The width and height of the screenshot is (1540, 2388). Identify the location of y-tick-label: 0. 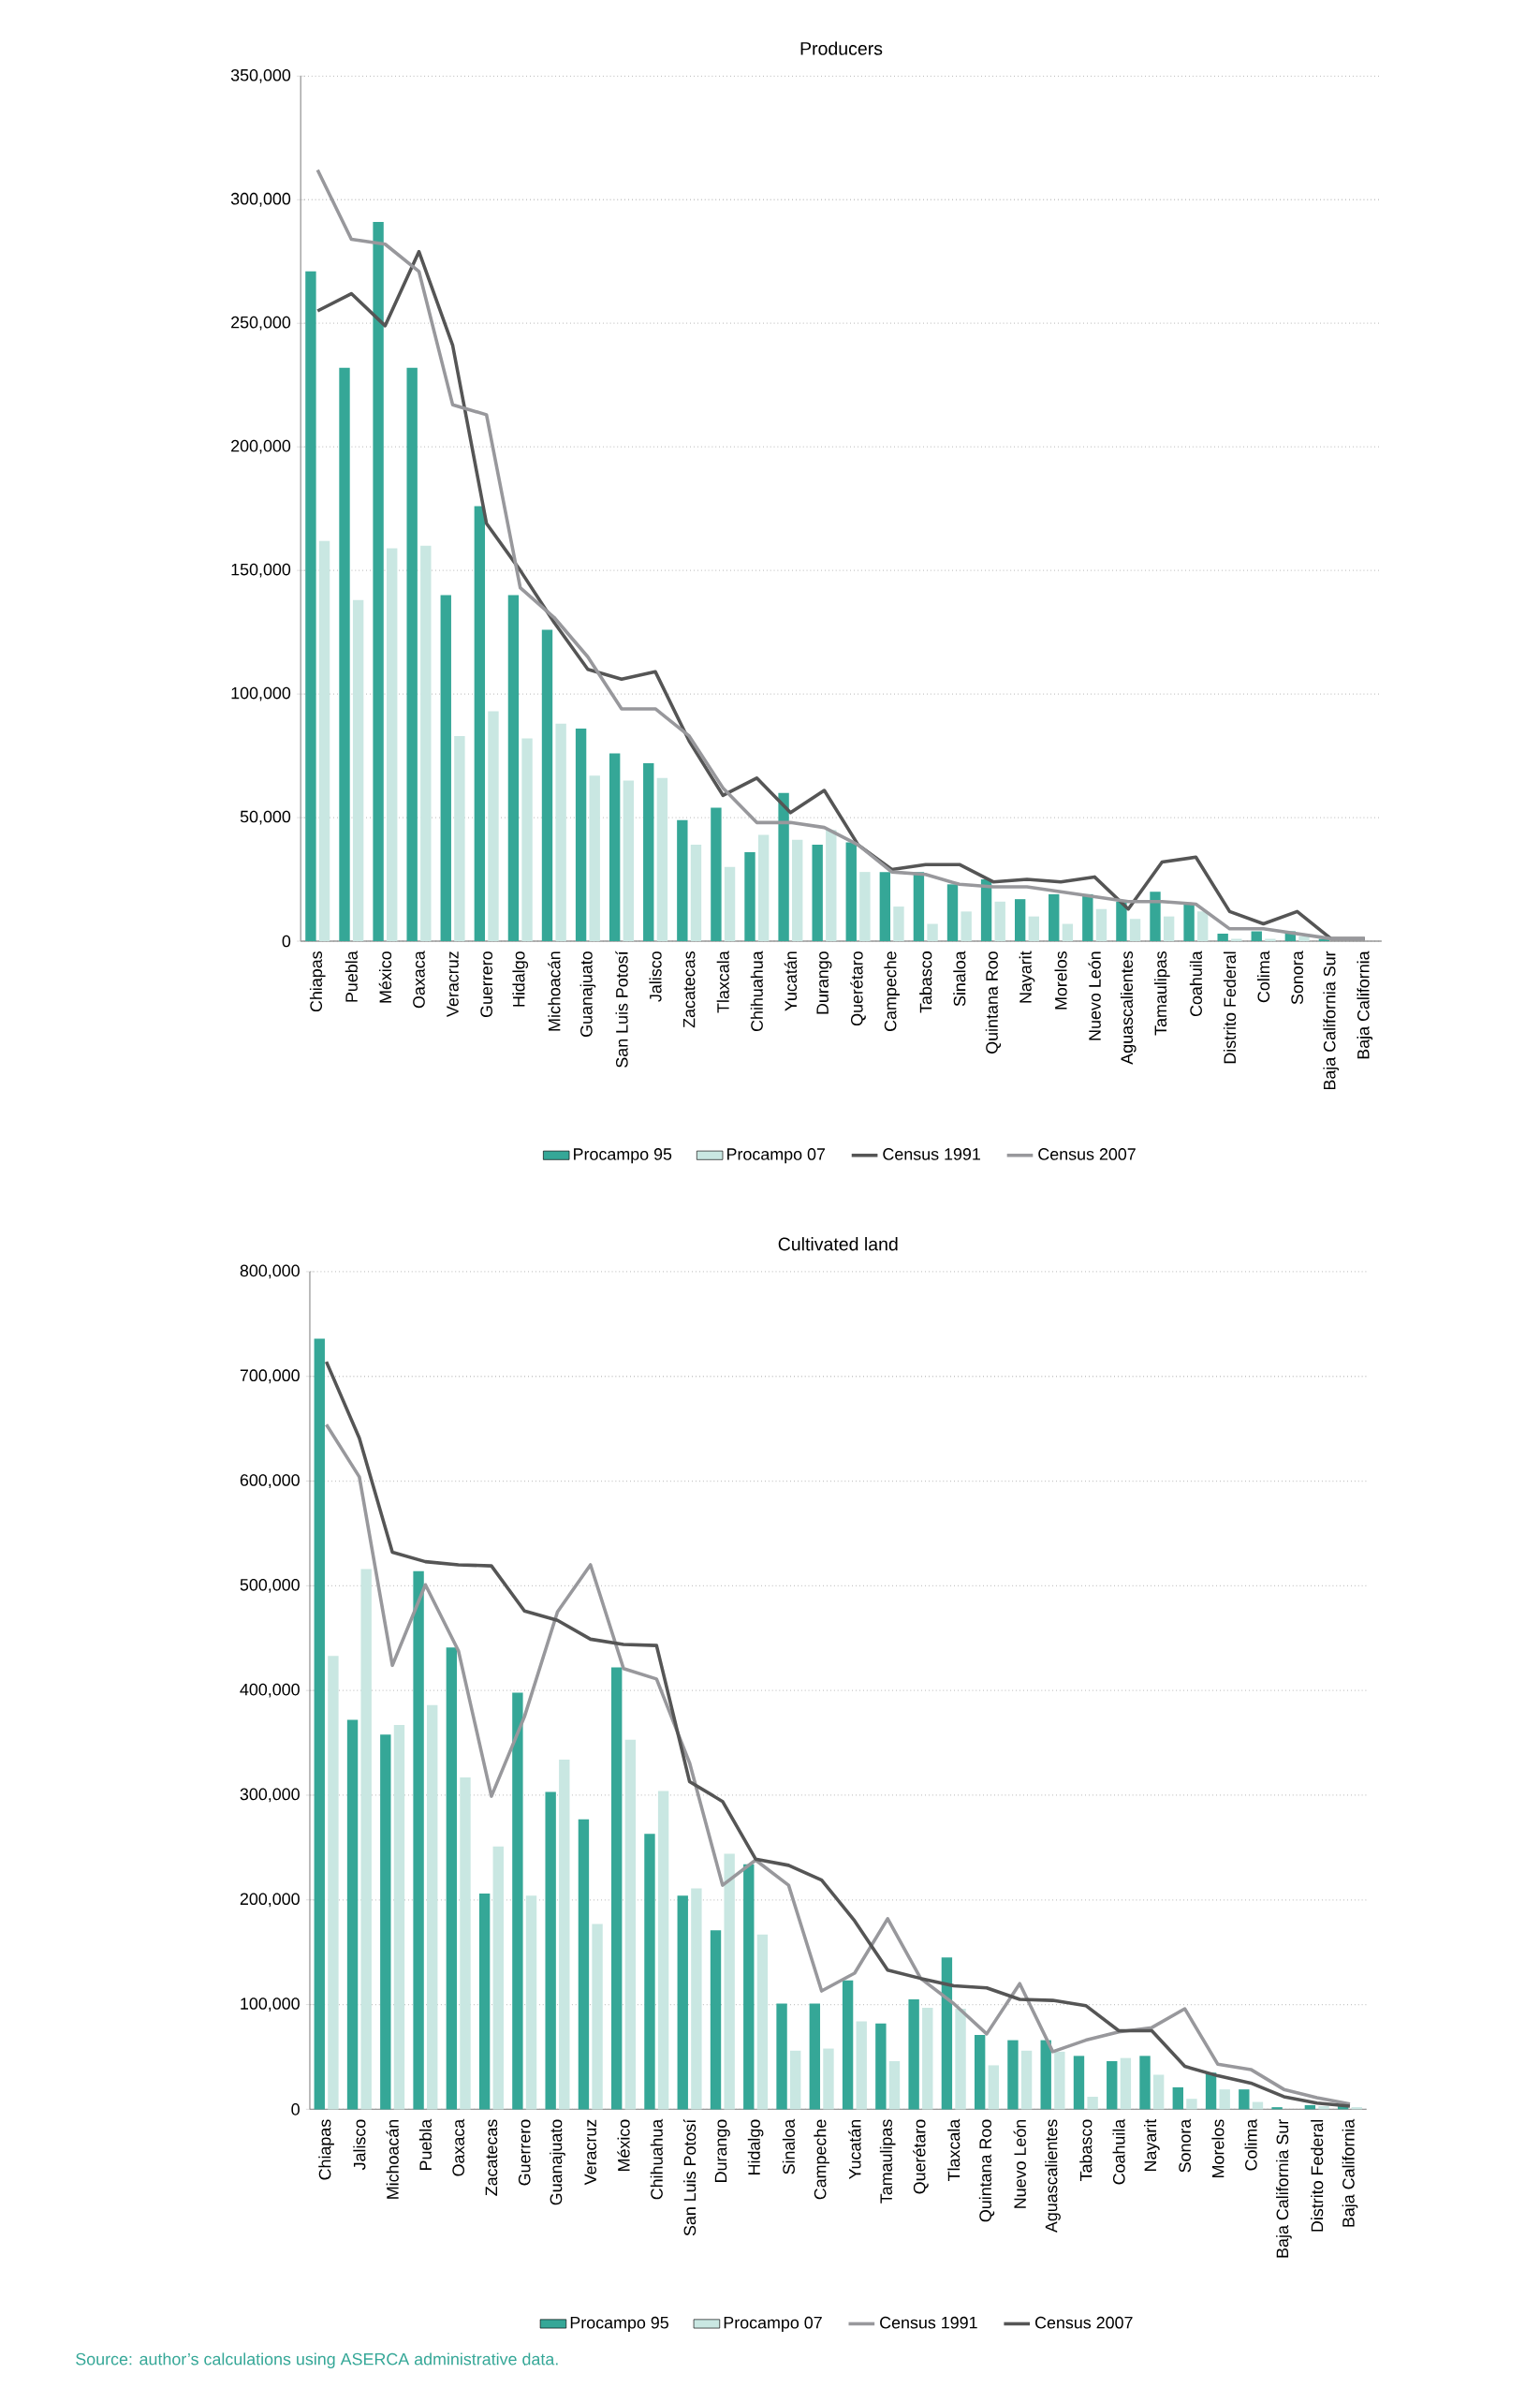
(295, 2109).